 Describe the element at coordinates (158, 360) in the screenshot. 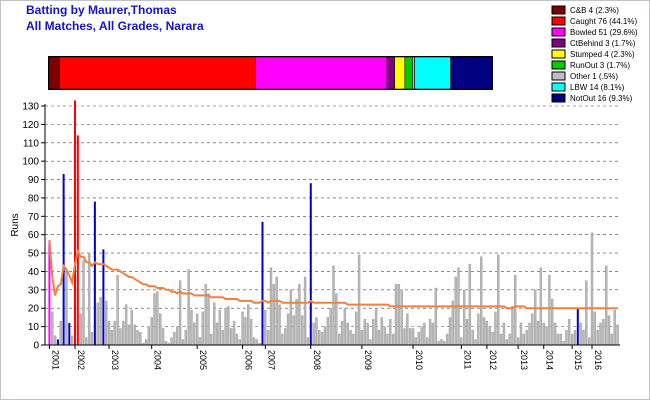

I see `x-tick-label-3: 2004` at that location.